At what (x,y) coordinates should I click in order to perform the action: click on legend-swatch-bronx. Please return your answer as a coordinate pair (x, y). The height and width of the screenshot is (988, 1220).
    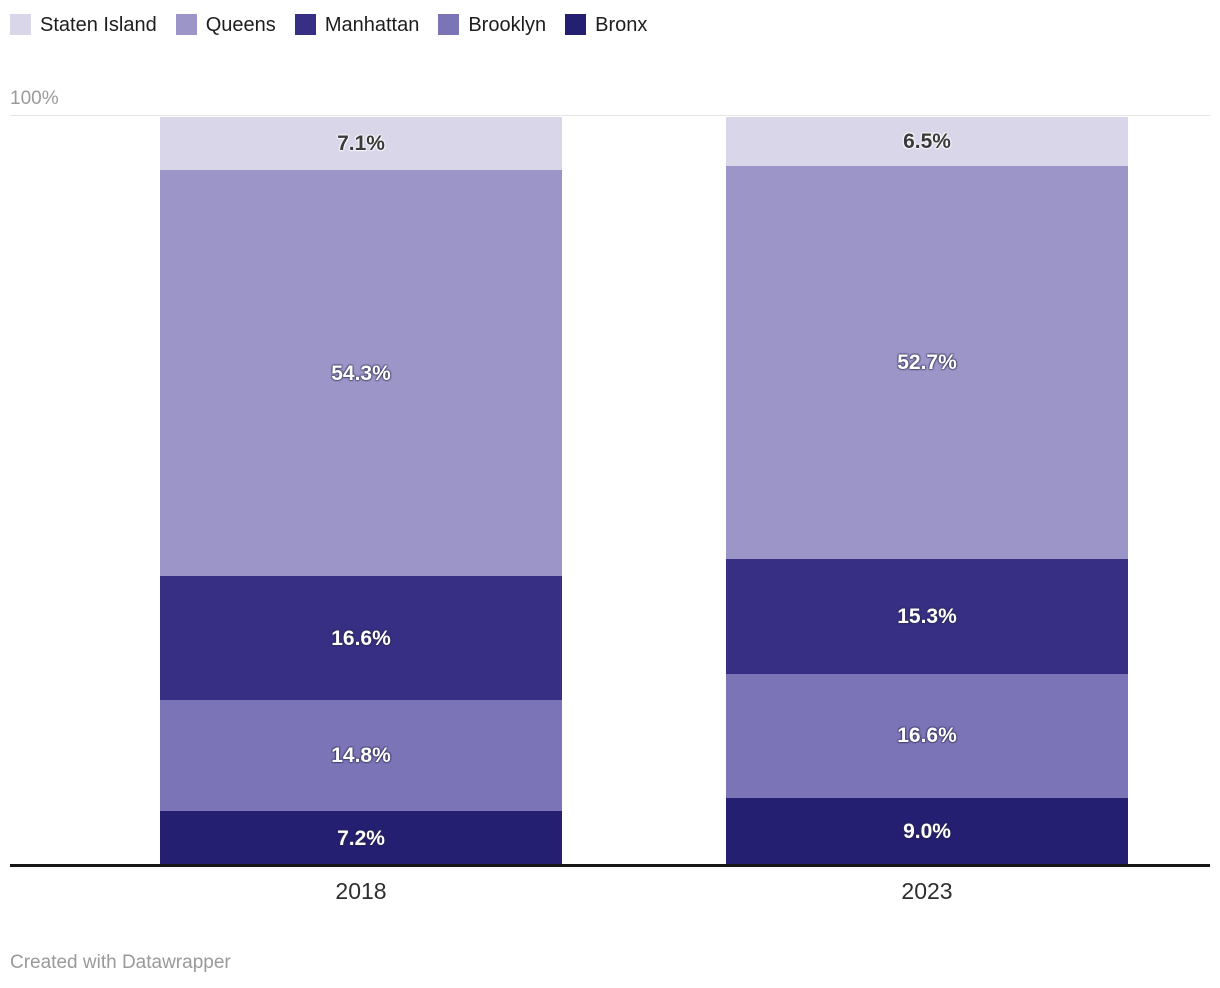
    Looking at the image, I should click on (576, 24).